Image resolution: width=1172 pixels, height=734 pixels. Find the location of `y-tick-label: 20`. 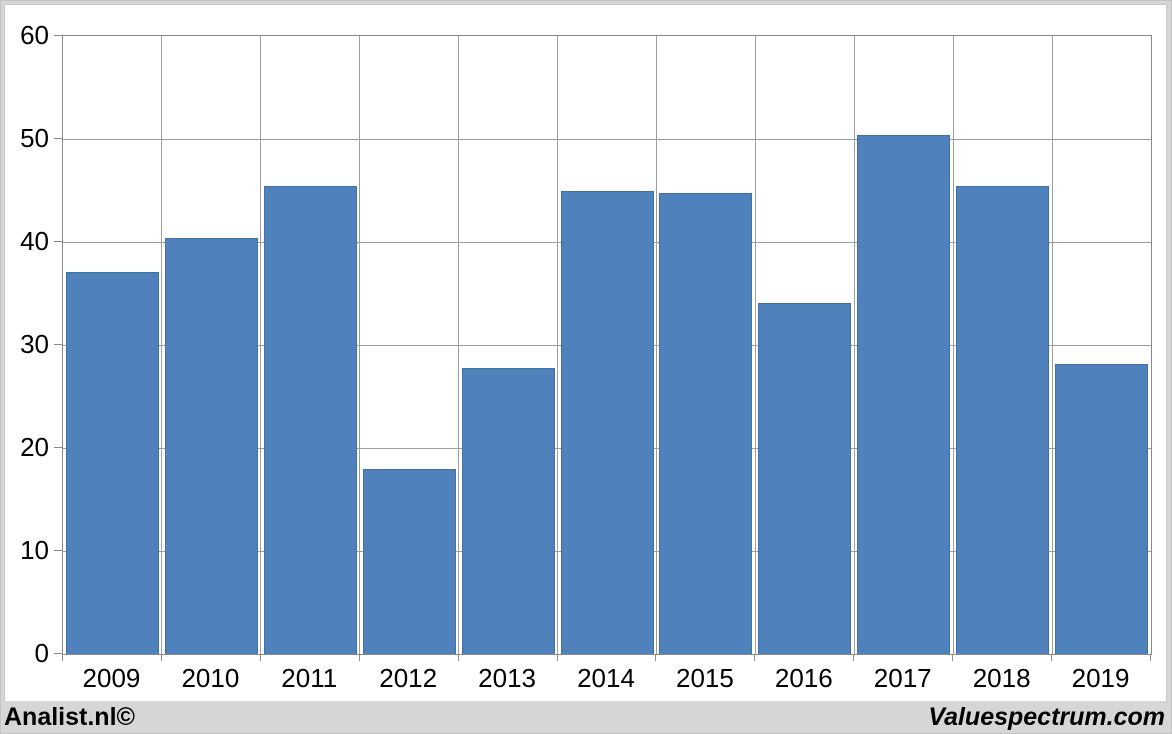

y-tick-label: 20 is located at coordinates (34, 447).